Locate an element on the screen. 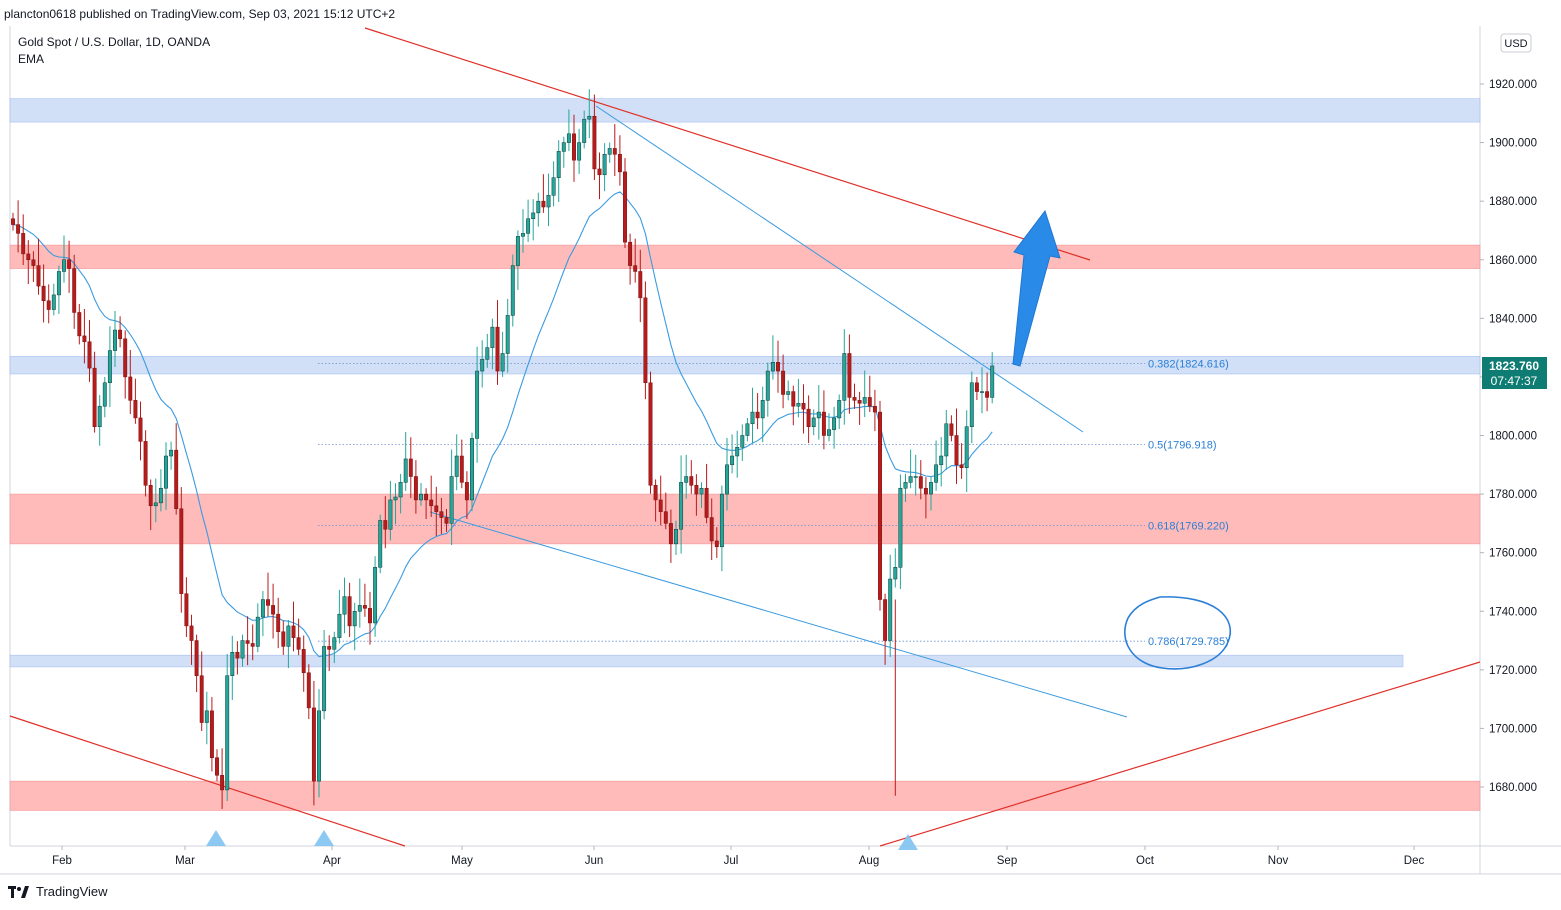 The image size is (1561, 910). current-price-badge is located at coordinates (1514, 373).